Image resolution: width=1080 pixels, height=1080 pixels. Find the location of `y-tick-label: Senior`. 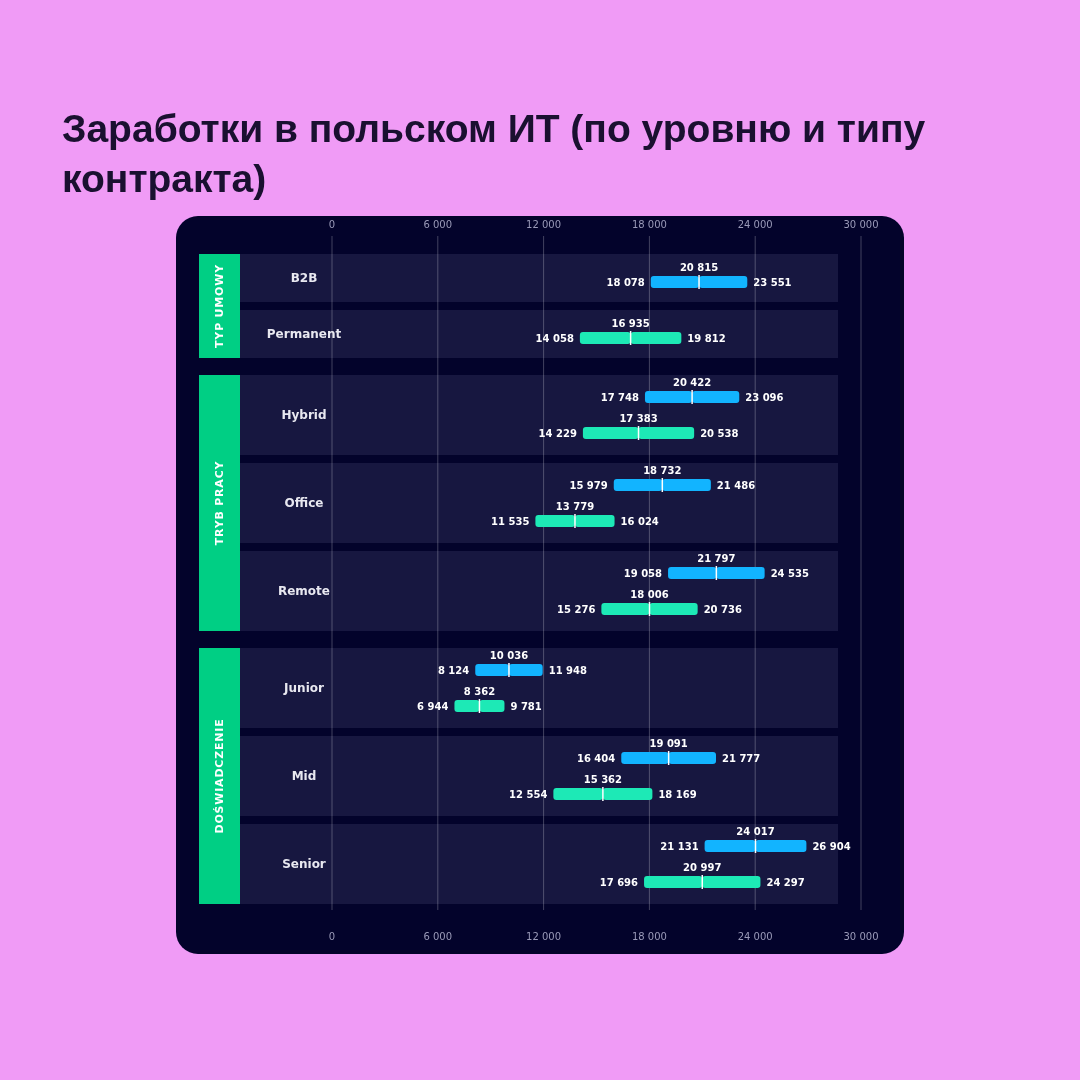

y-tick-label: Senior is located at coordinates (304, 864).